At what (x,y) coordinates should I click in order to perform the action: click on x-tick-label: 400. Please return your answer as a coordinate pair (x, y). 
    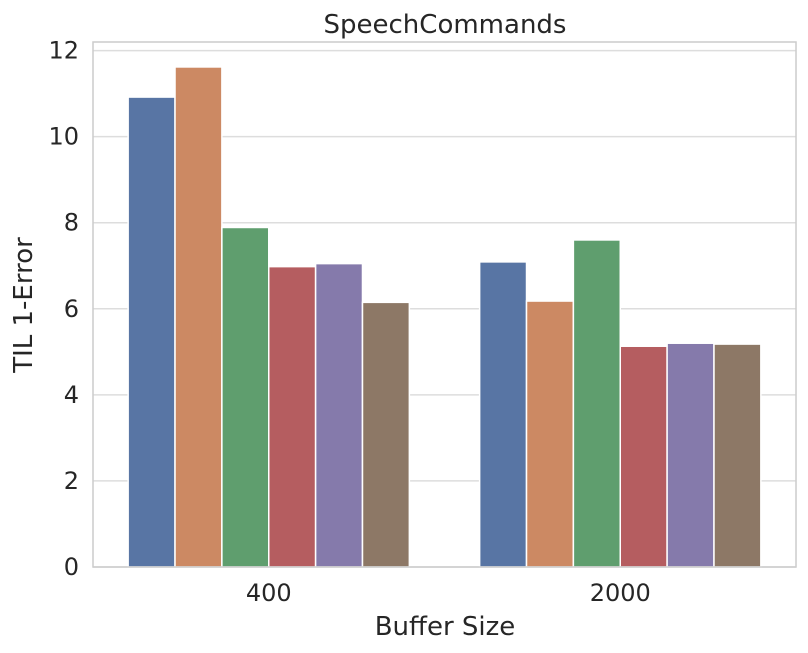
    Looking at the image, I should click on (269, 593).